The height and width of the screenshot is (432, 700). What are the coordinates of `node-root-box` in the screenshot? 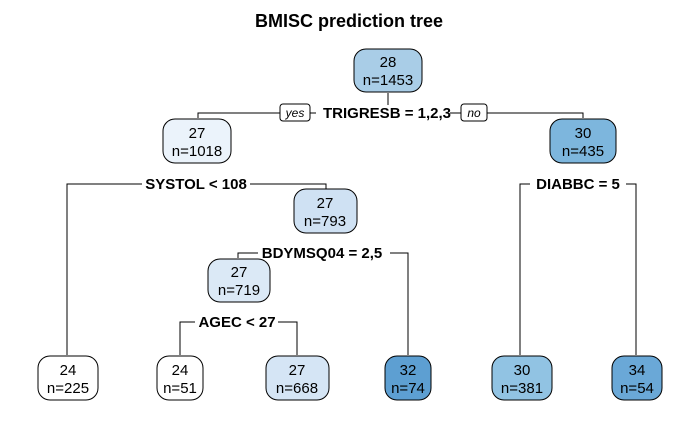 It's located at (388, 70).